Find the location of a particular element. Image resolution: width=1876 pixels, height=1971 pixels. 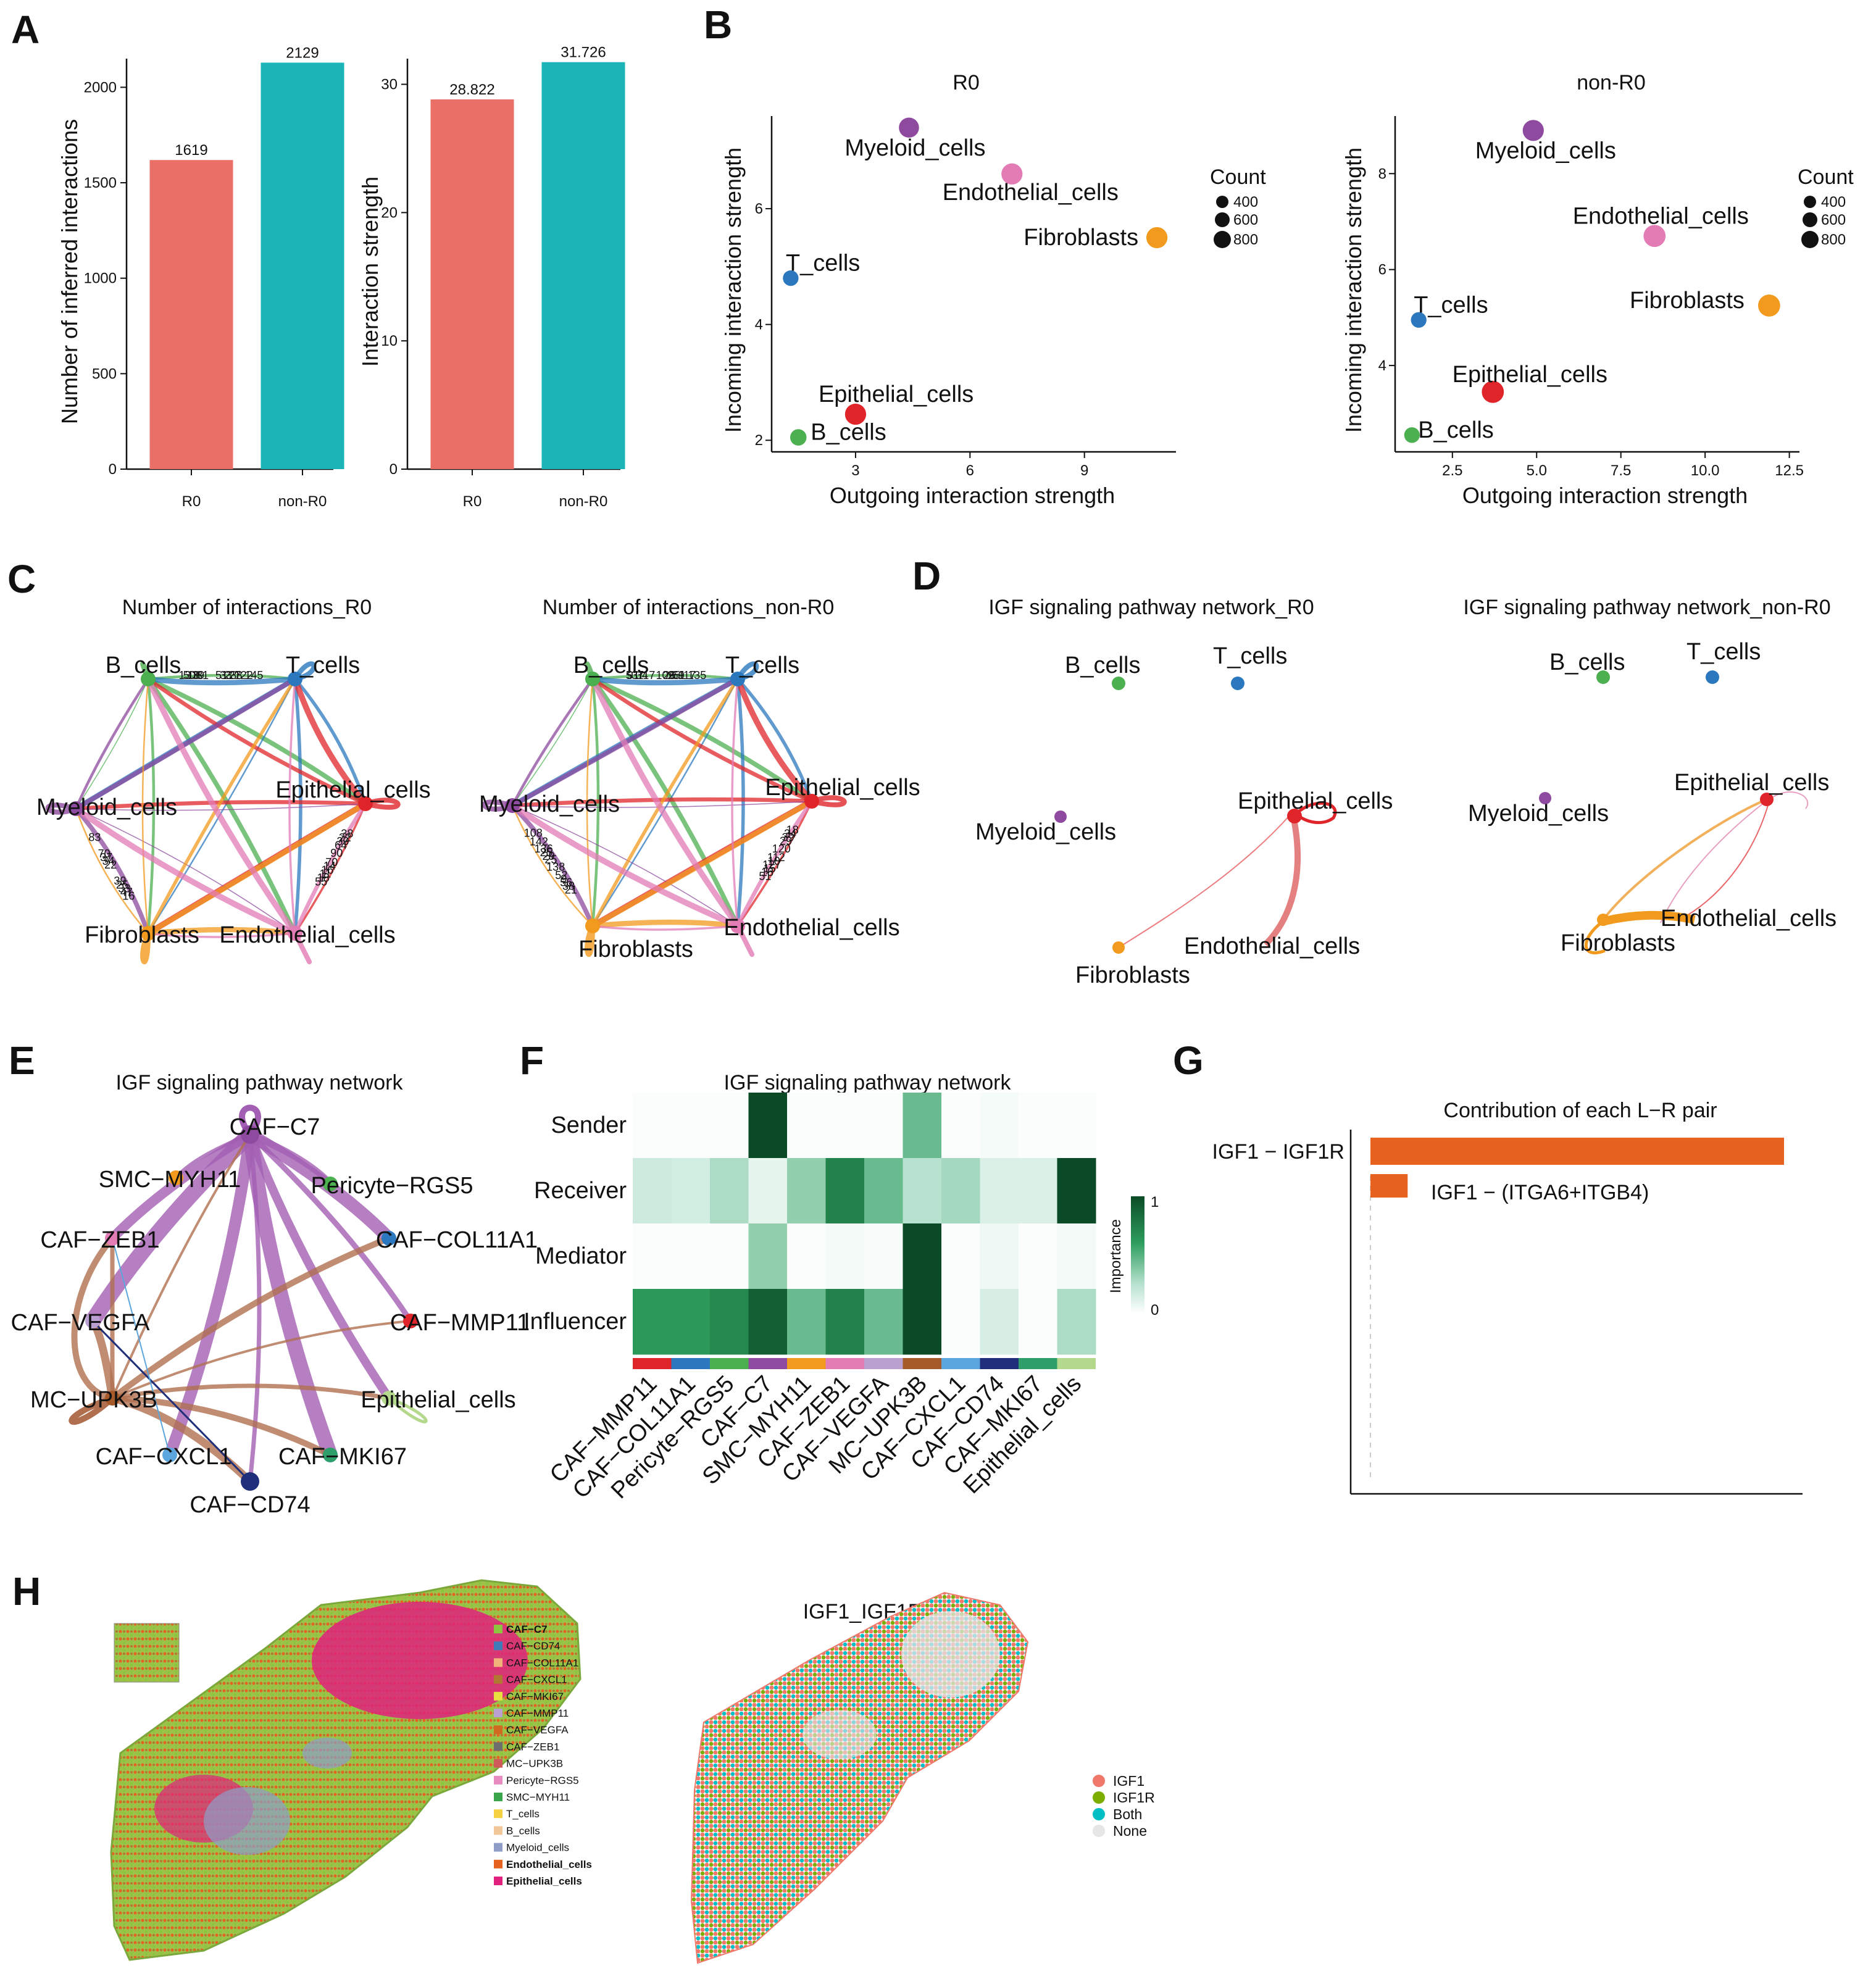

h-legend-label: CAF−VEGFA is located at coordinates (537, 1730).